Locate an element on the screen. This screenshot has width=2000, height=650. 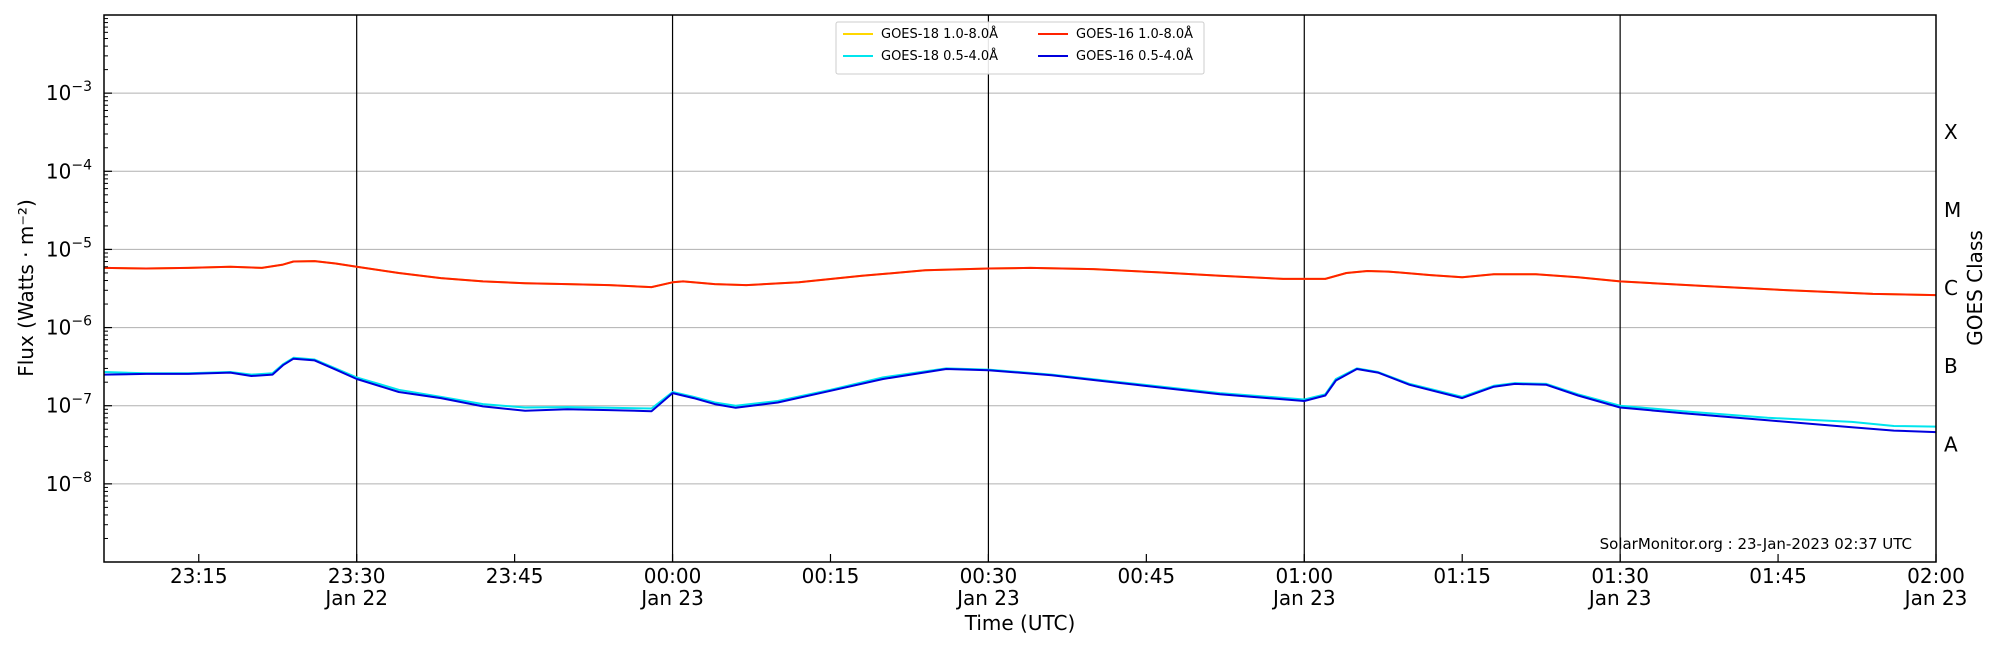
y-tick-label: 10⁻⁴ is located at coordinates (69, 170).